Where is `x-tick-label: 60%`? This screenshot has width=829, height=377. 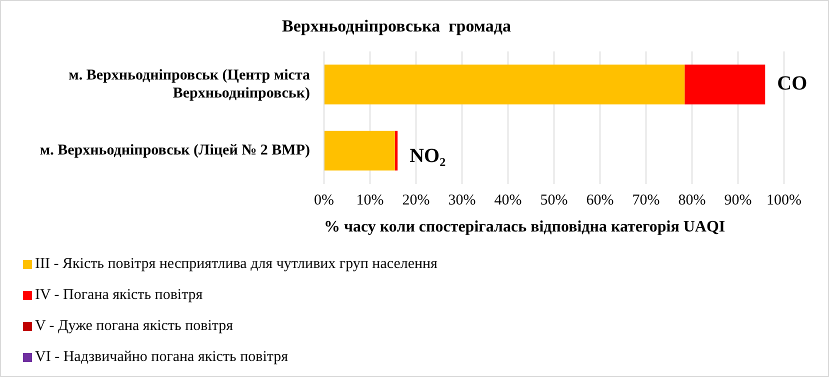 x-tick-label: 60% is located at coordinates (600, 200).